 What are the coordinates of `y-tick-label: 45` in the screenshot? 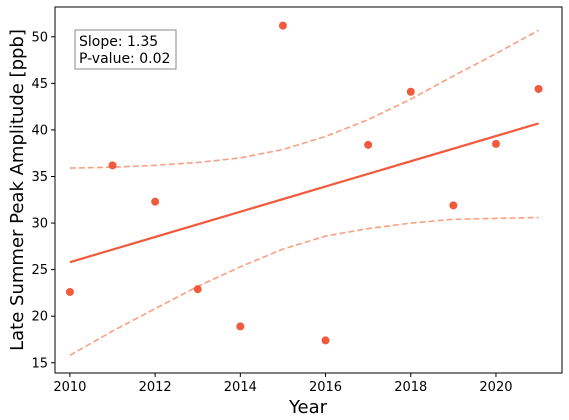 It's located at (39, 84).